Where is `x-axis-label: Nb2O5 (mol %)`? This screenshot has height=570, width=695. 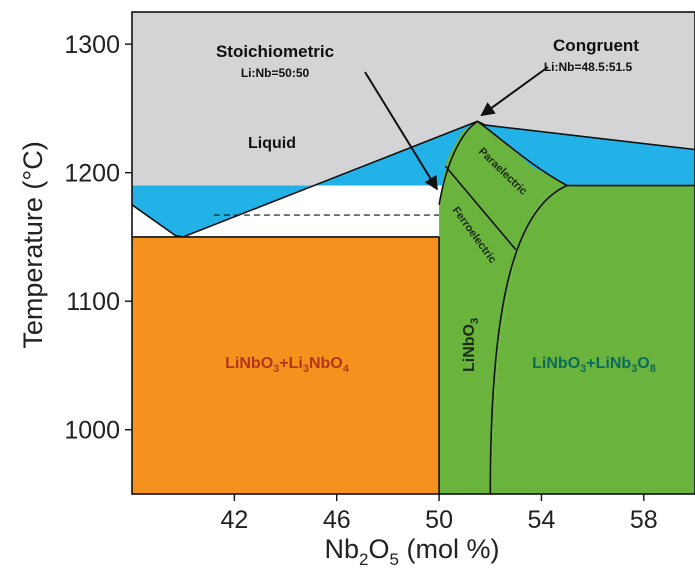
x-axis-label: Nb2O5 (mol %) is located at coordinates (412, 551).